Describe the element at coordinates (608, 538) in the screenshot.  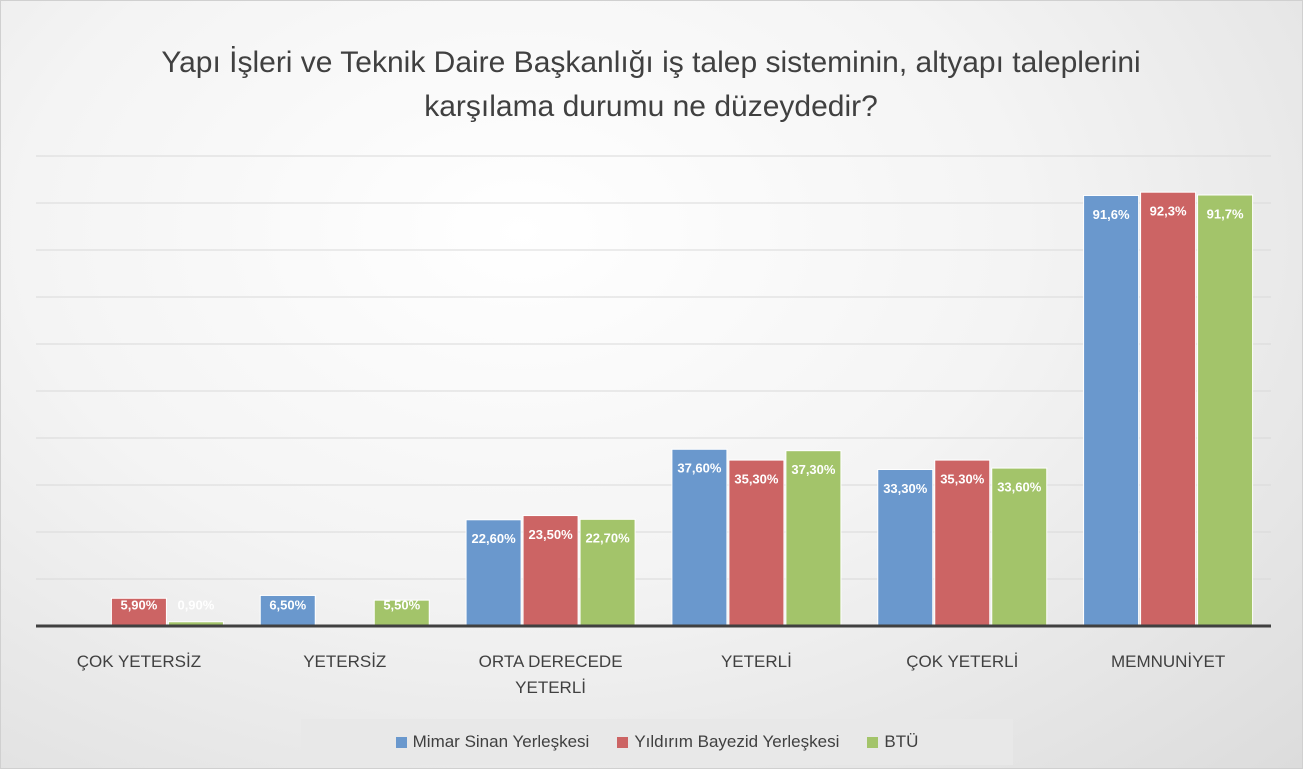
I see `data-label: 22,70%` at that location.